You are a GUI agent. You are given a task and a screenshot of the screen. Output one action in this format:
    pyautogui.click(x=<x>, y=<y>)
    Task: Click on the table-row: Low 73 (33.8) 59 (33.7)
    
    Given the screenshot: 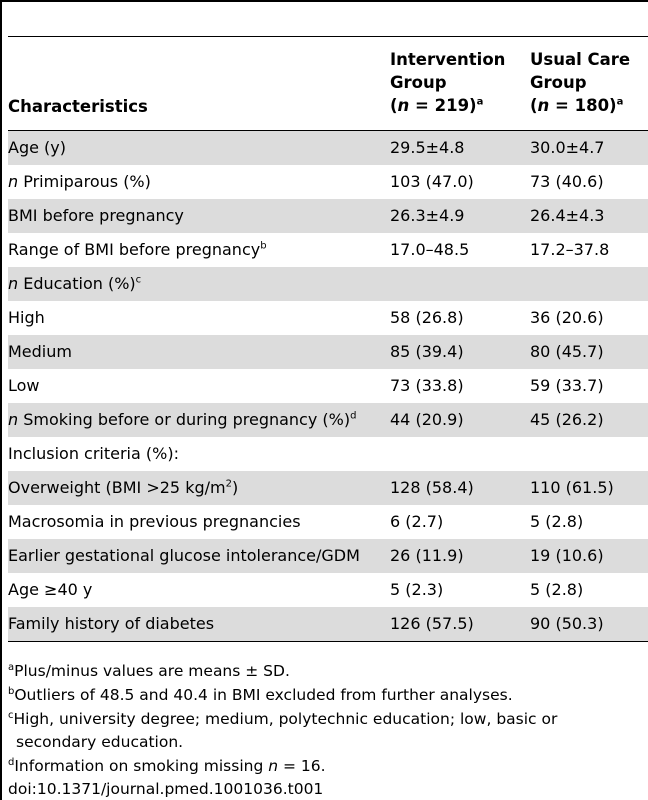 What is the action you would take?
    pyautogui.click(x=328, y=386)
    